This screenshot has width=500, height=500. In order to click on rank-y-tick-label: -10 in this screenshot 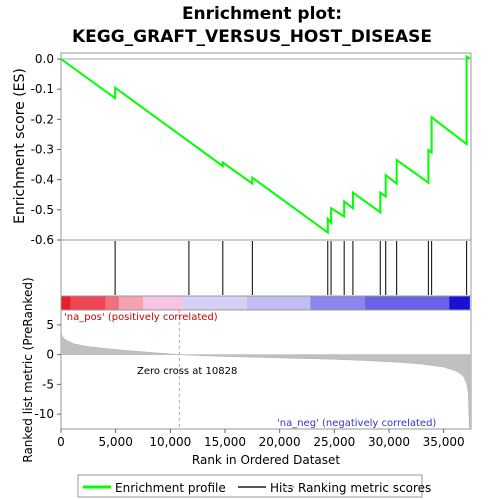, I will do `click(44, 414)`.